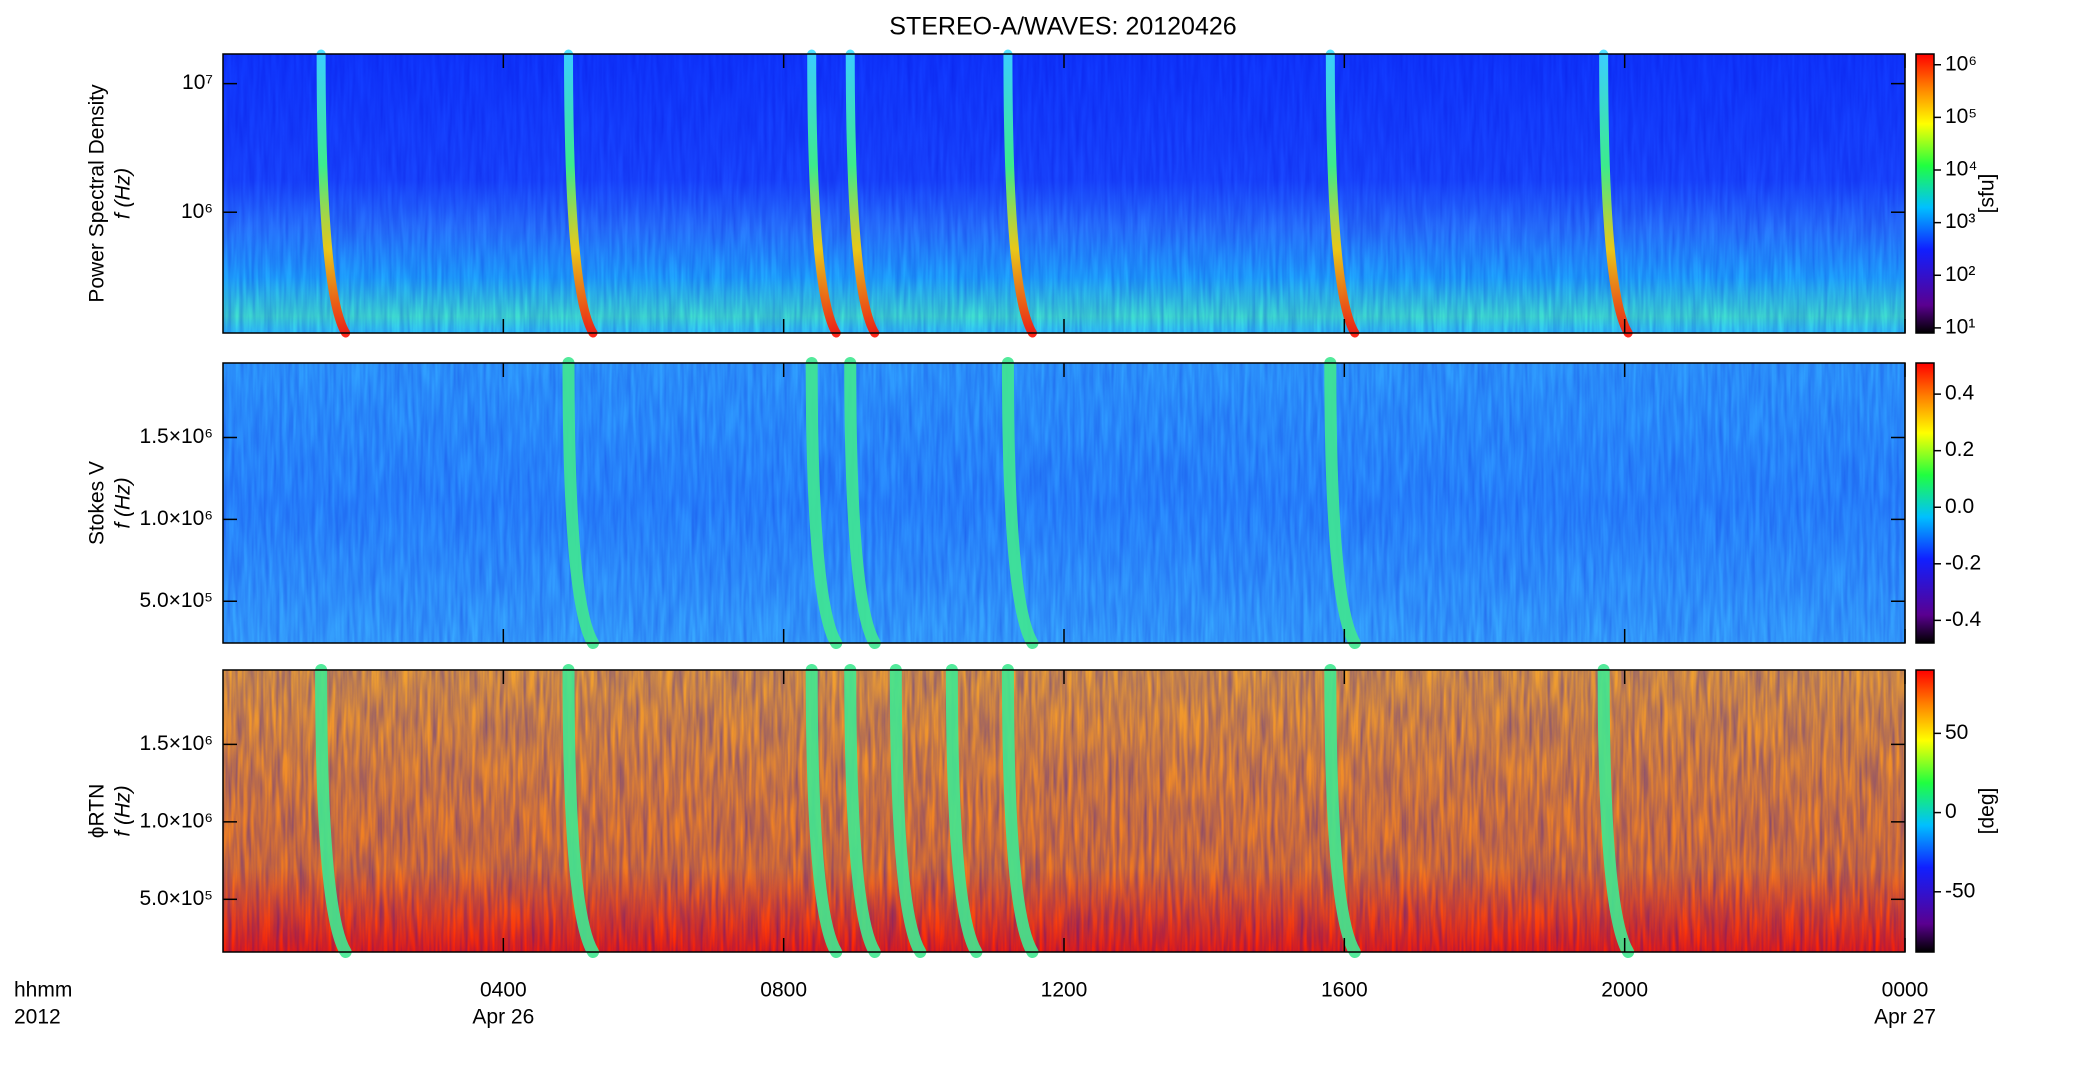 The image size is (2096, 1080). What do you see at coordinates (1959, 506) in the screenshot?
I see `colorbar-tick-label: 0.0` at bounding box center [1959, 506].